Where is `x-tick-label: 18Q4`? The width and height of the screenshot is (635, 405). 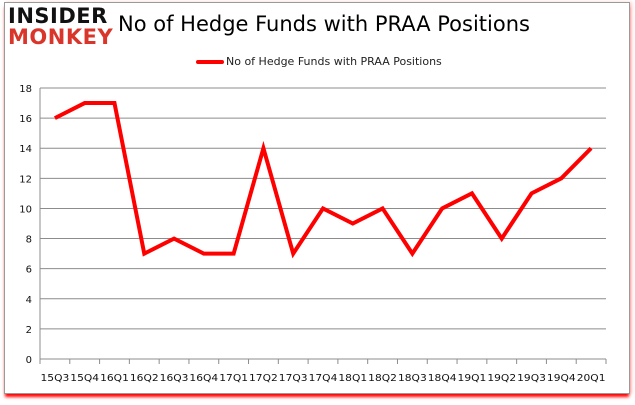
x-tick-label: 18Q4 is located at coordinates (442, 378).